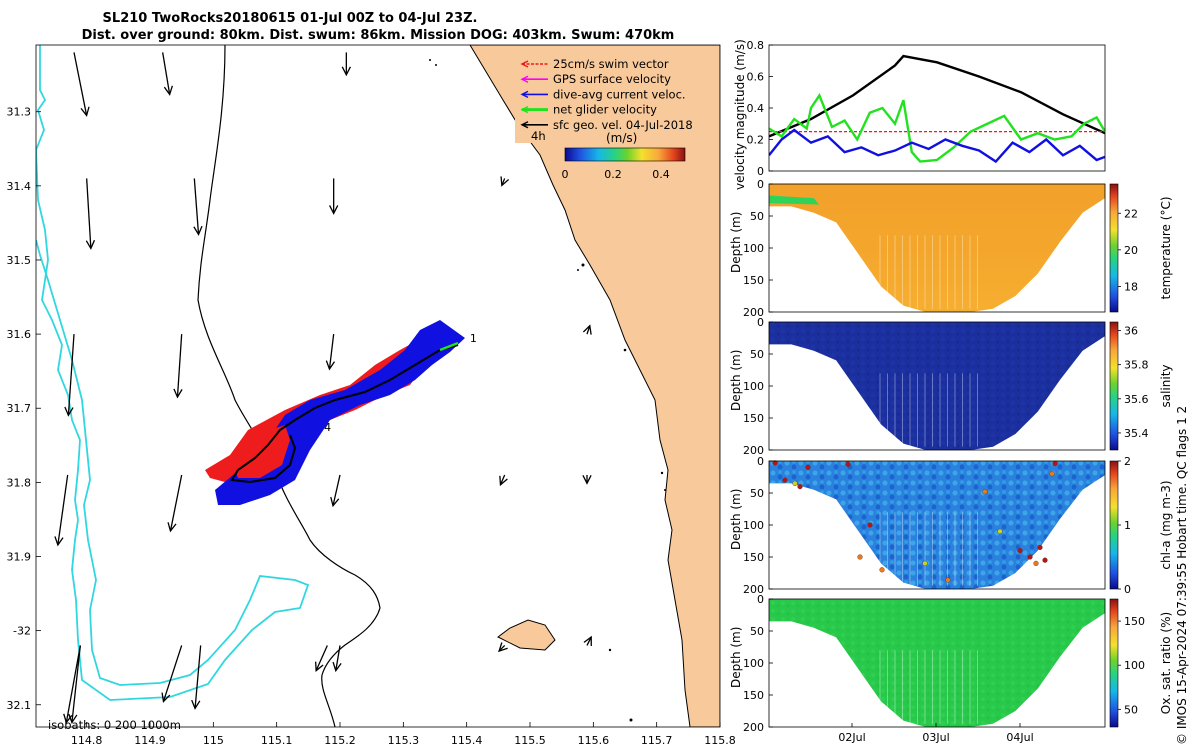 Image resolution: width=1200 pixels, height=750 pixels. Describe the element at coordinates (937, 248) in the screenshot. I see `section-data-field` at that location.